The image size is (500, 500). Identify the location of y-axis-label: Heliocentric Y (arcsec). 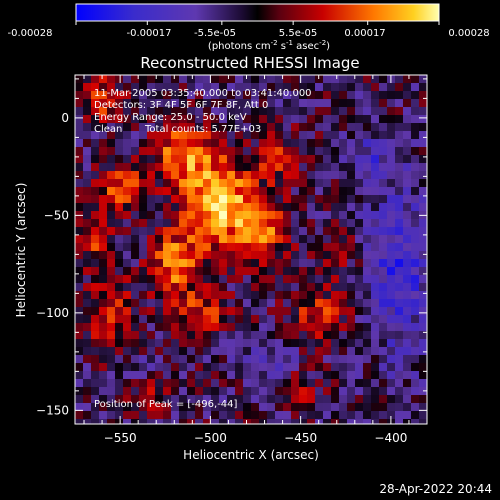
(21, 250).